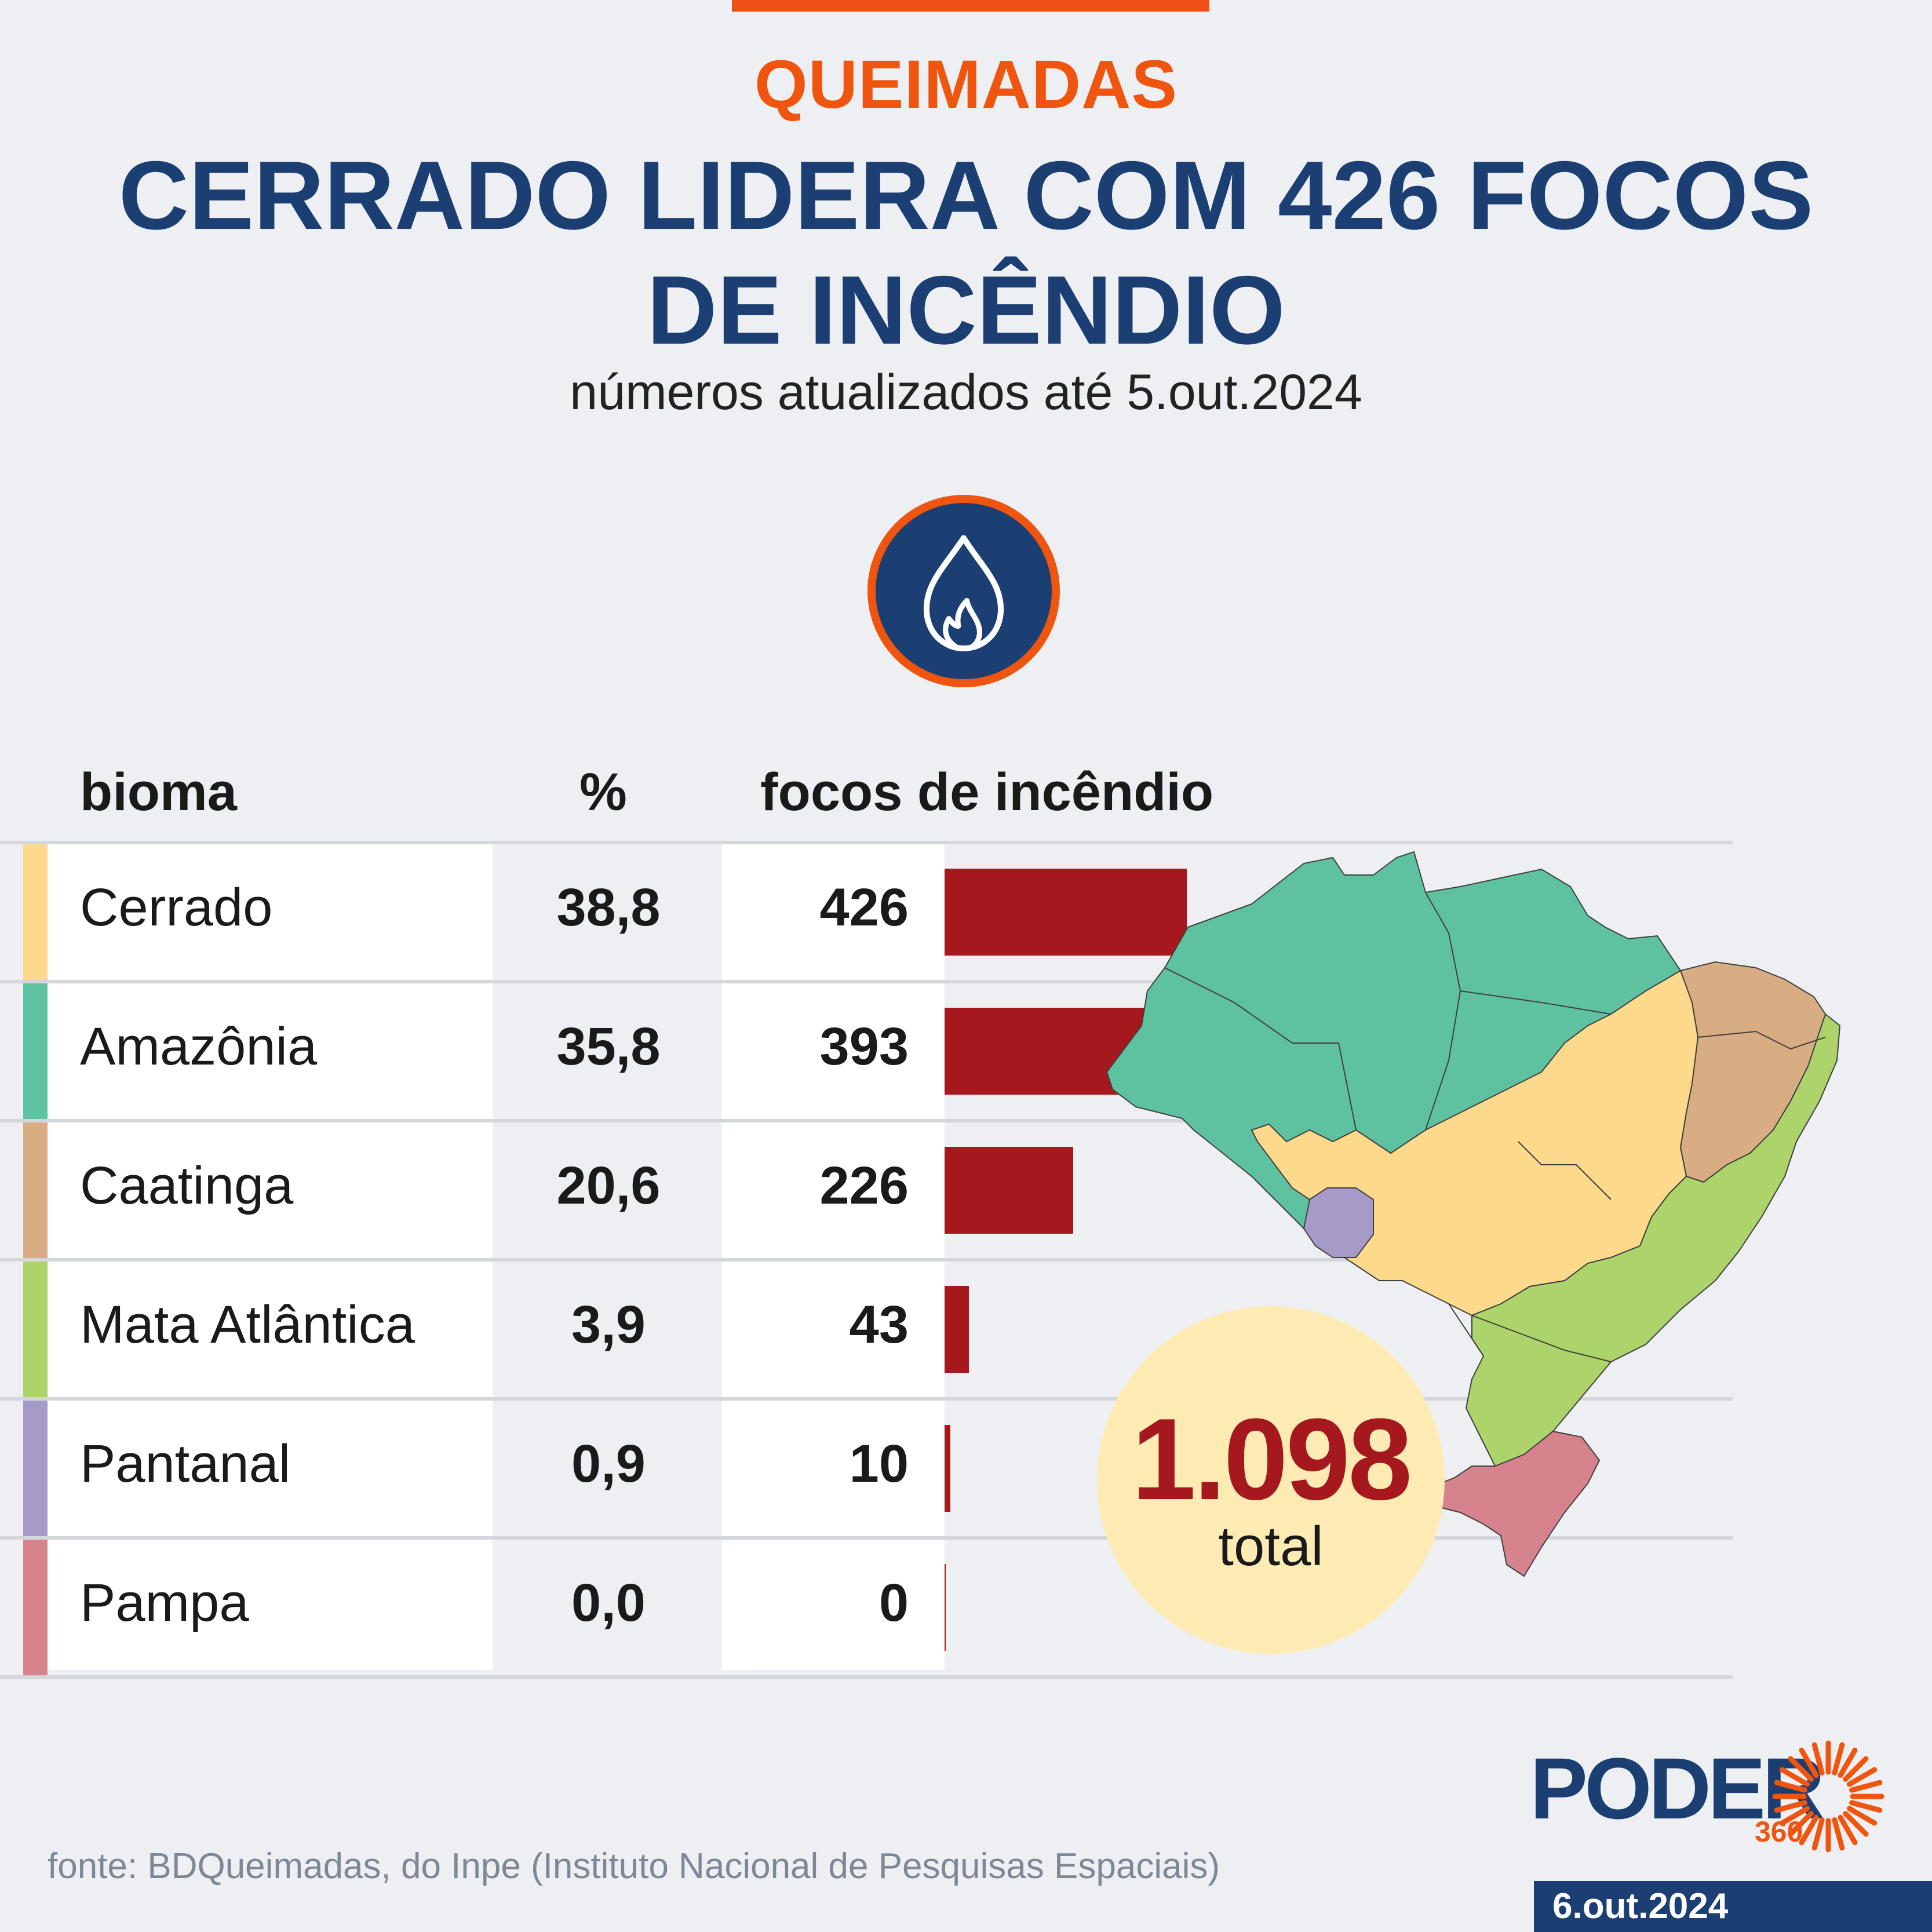  What do you see at coordinates (185, 1463) in the screenshot?
I see `biome-name: Pantanal` at bounding box center [185, 1463].